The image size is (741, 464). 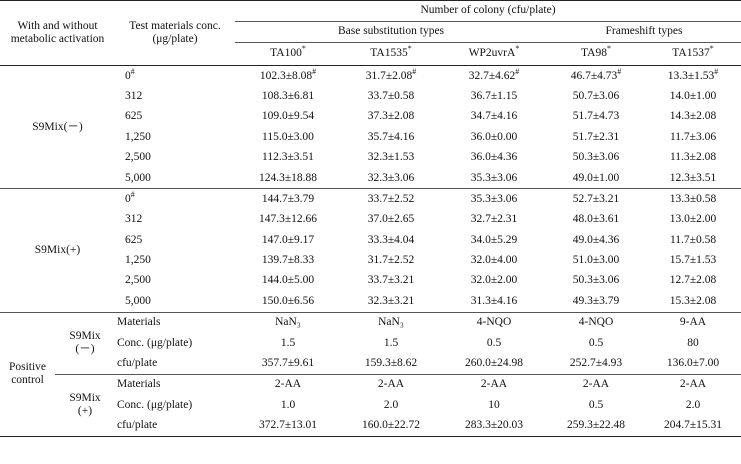 What do you see at coordinates (391, 74) in the screenshot?
I see `value-cell: 31.7±2.08#` at bounding box center [391, 74].